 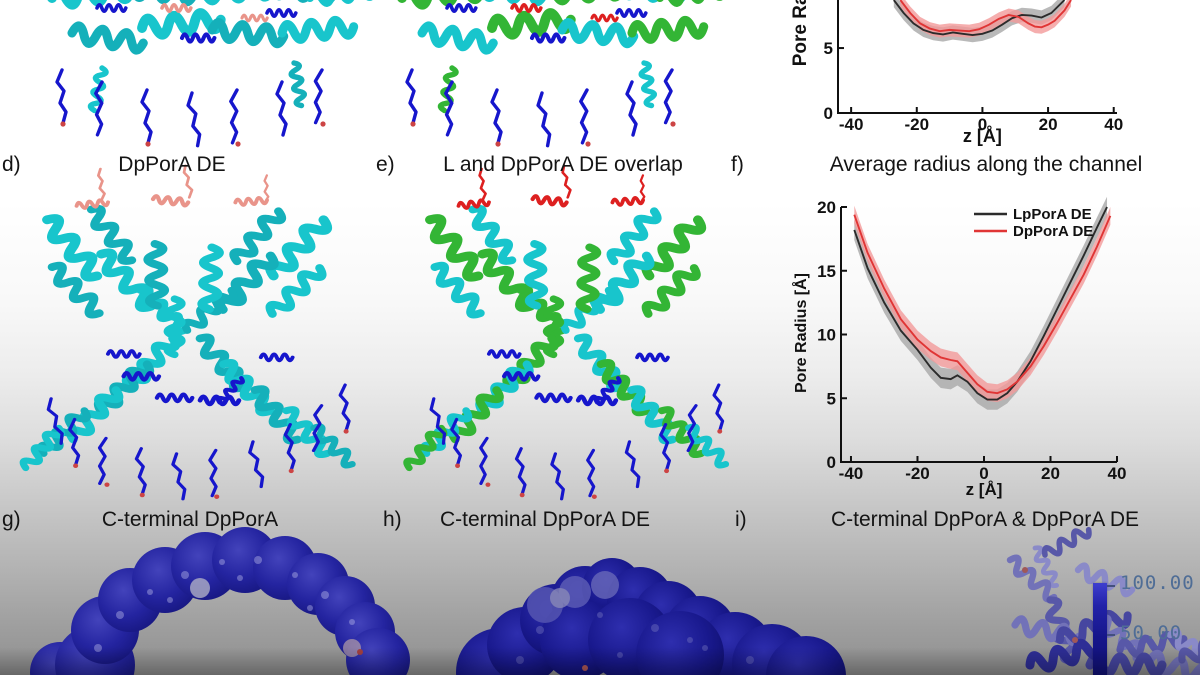 I want to click on panel-letter-e: e), so click(x=385, y=164).